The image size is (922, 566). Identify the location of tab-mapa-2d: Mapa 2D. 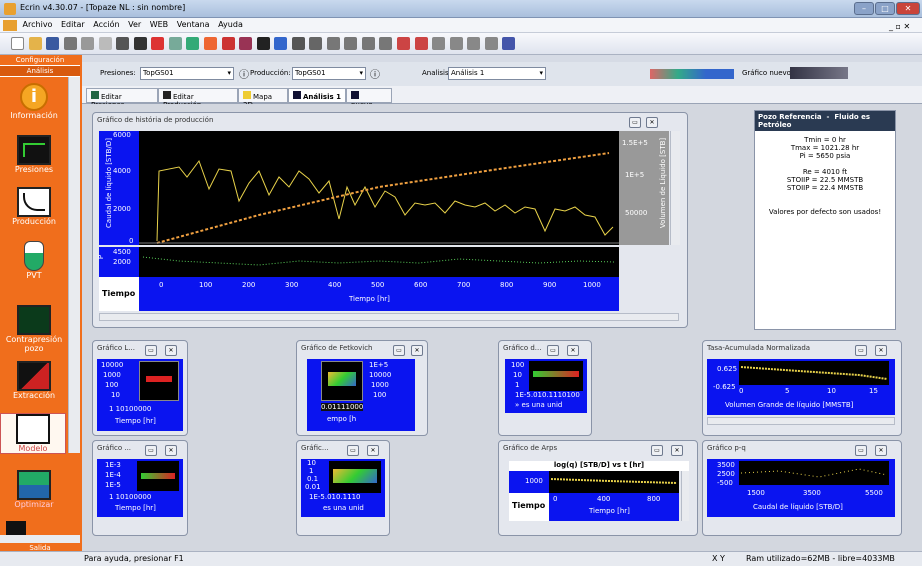
(263, 98).